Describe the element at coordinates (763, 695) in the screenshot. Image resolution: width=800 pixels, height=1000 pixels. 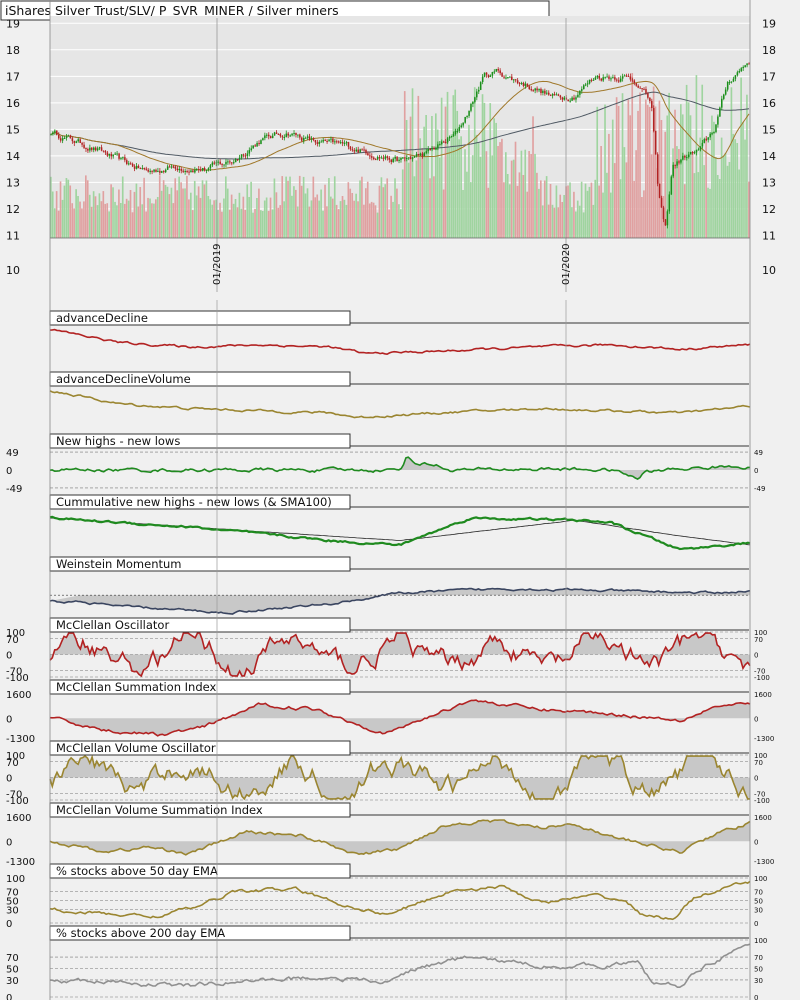
I see `panel-y-tick-right: 1600` at that location.